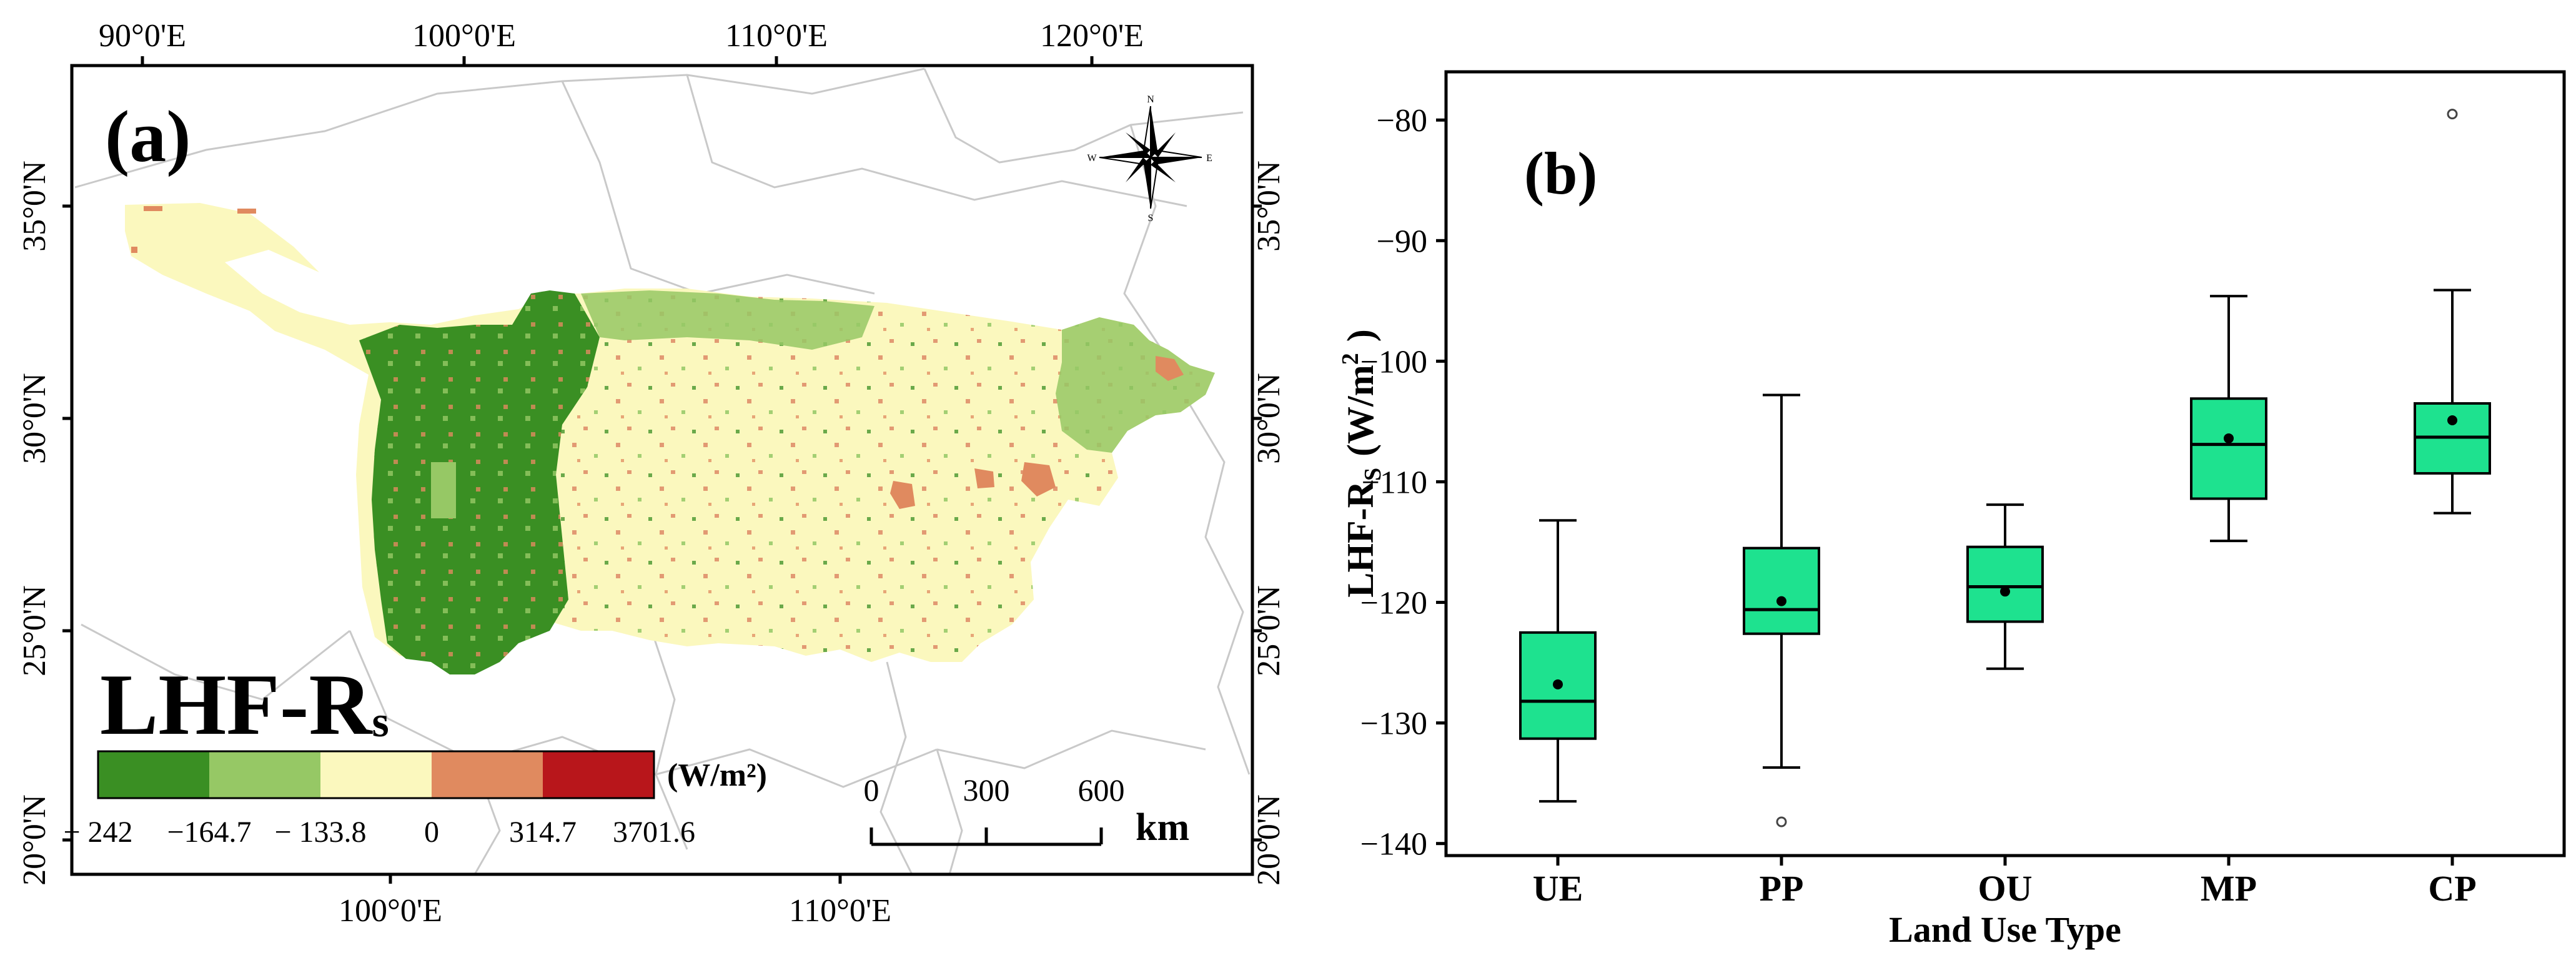 The height and width of the screenshot is (968, 2576). Describe the element at coordinates (1269, 206) in the screenshot. I see `lat-label-right-1: 35°0'N` at that location.